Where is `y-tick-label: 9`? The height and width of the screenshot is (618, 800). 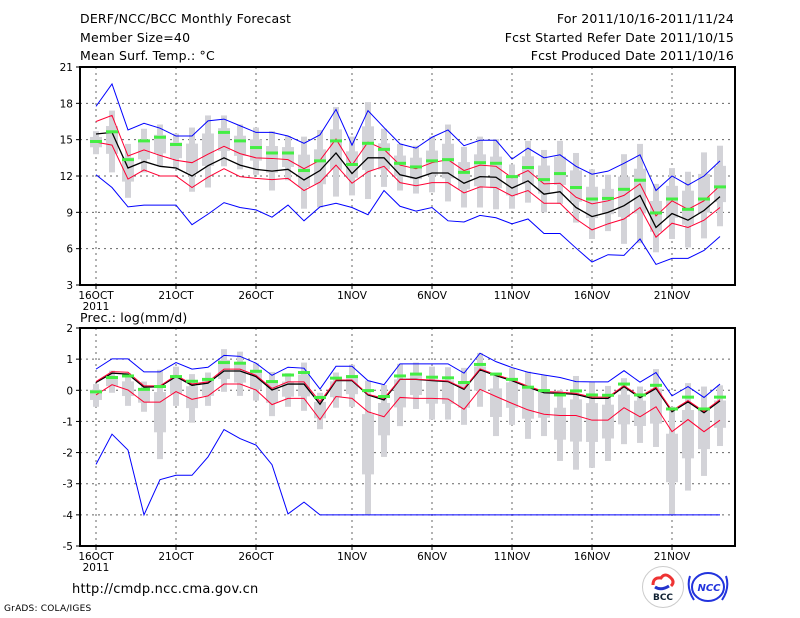
y-tick-label: 9 is located at coordinates (69, 213).